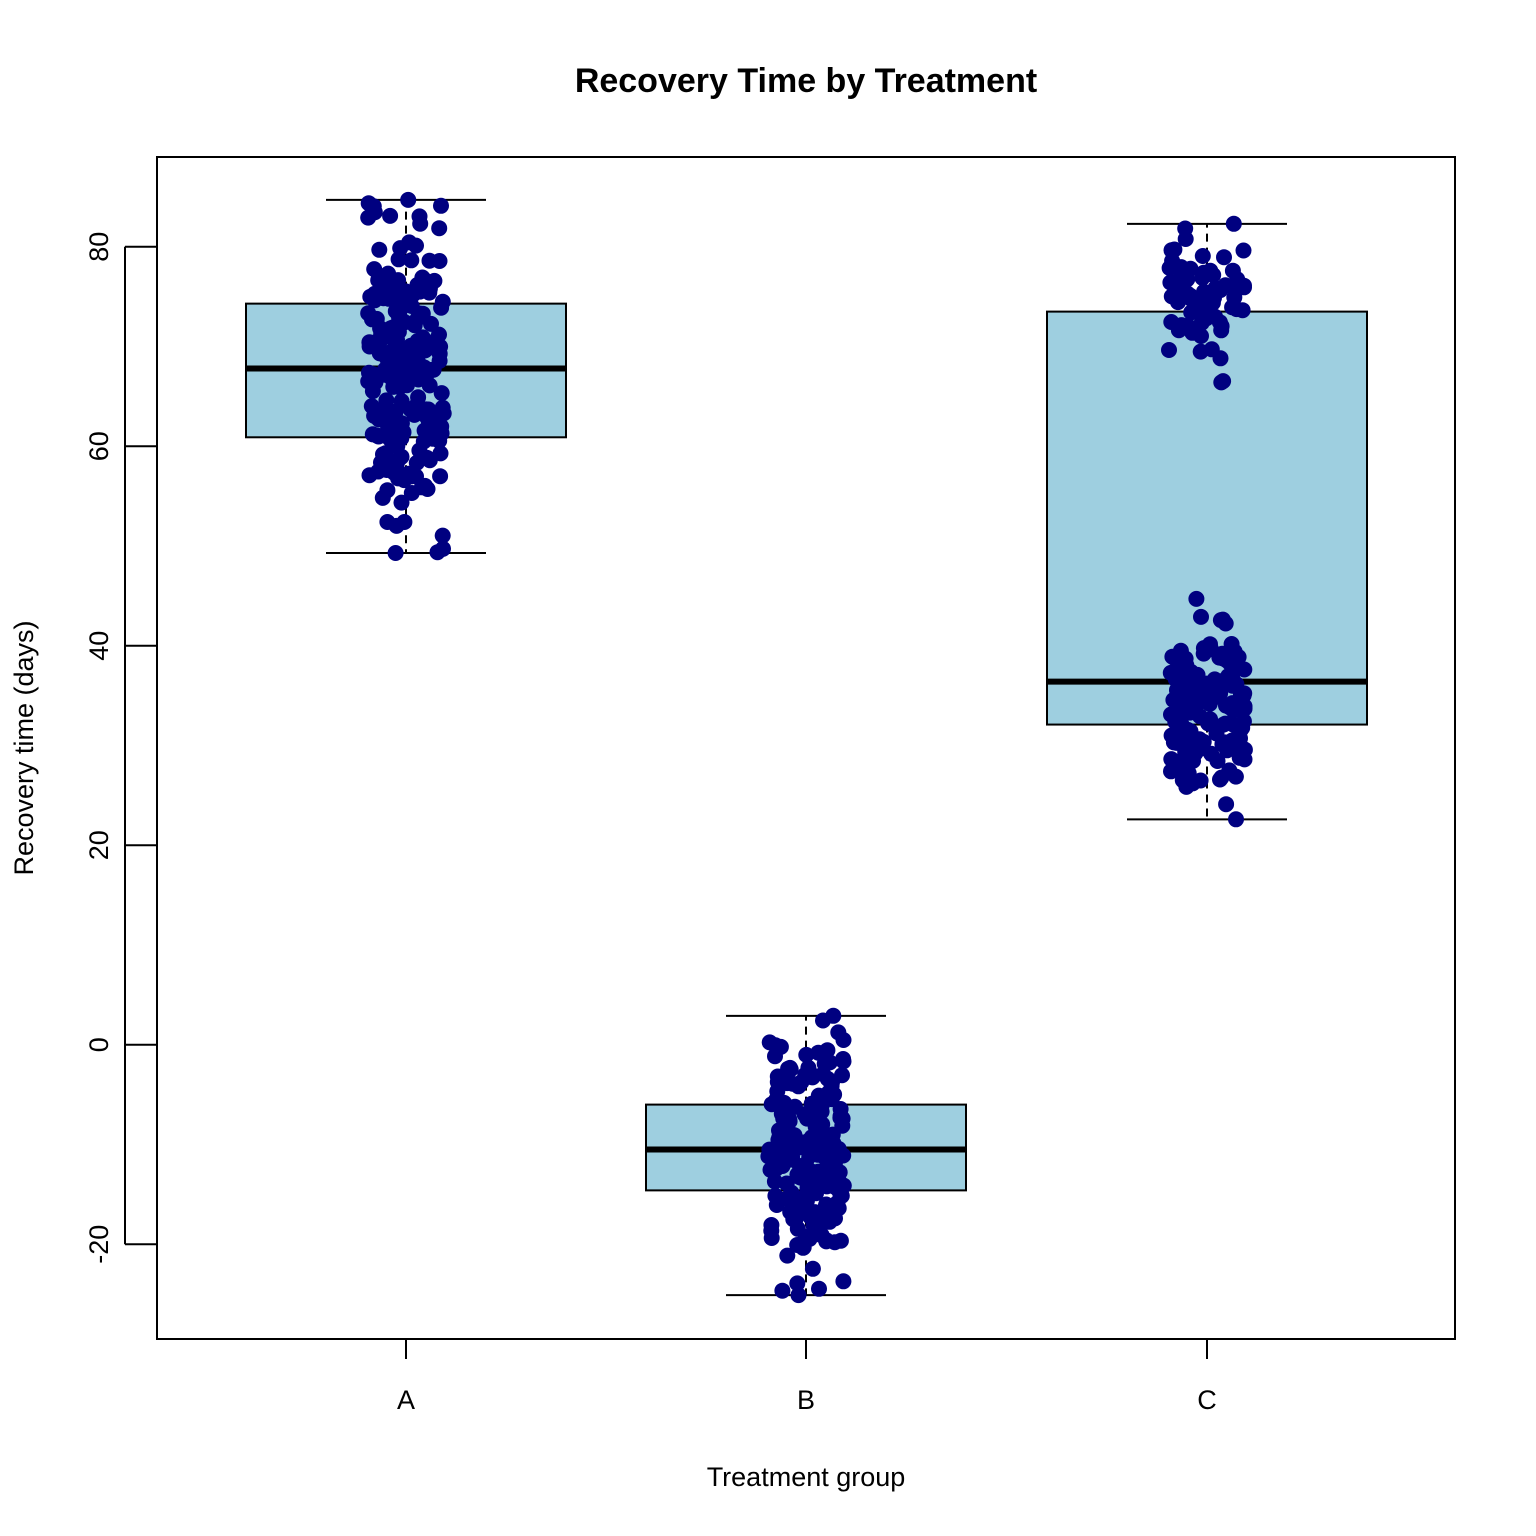 Image resolution: width=1536 pixels, height=1536 pixels. Describe the element at coordinates (120, 748) in the screenshot. I see `y-axis: -20 0 20 40 60 80` at that location.